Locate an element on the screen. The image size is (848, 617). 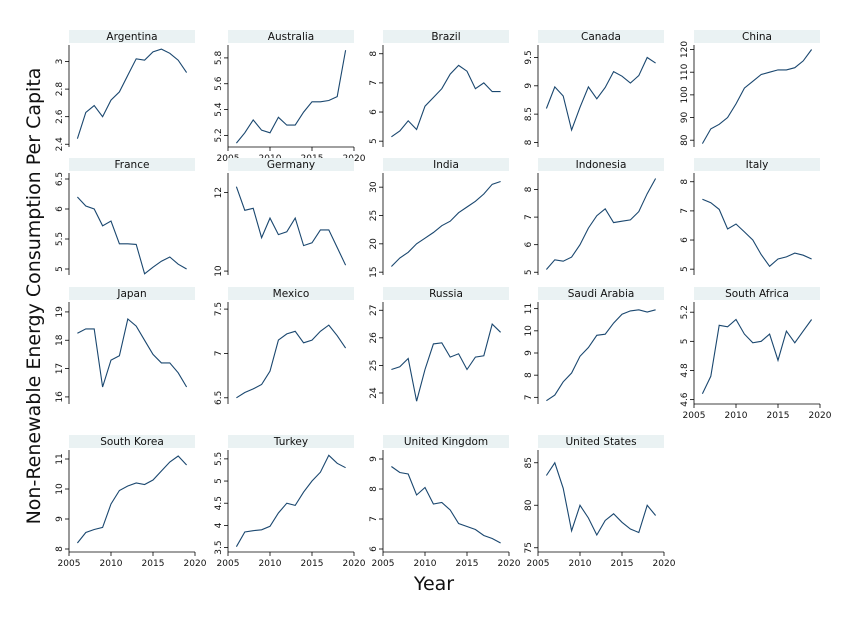
panel-turkey: Turkey 3.5 4 4.5 5 5.5 2005 2010 2015 2020 is located at coordinates (290, 502).